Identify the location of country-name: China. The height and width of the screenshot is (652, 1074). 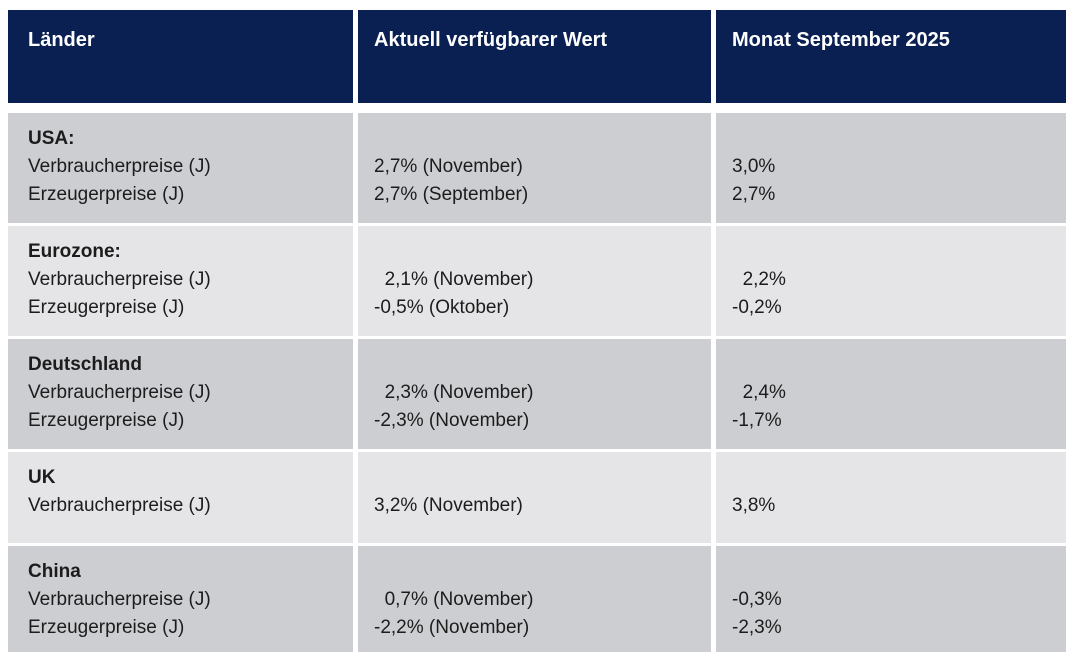
(54, 571).